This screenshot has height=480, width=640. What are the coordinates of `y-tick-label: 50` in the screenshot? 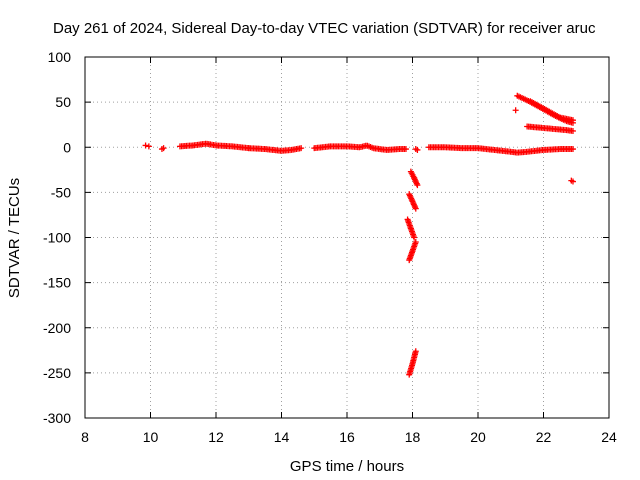 It's located at (63, 102).